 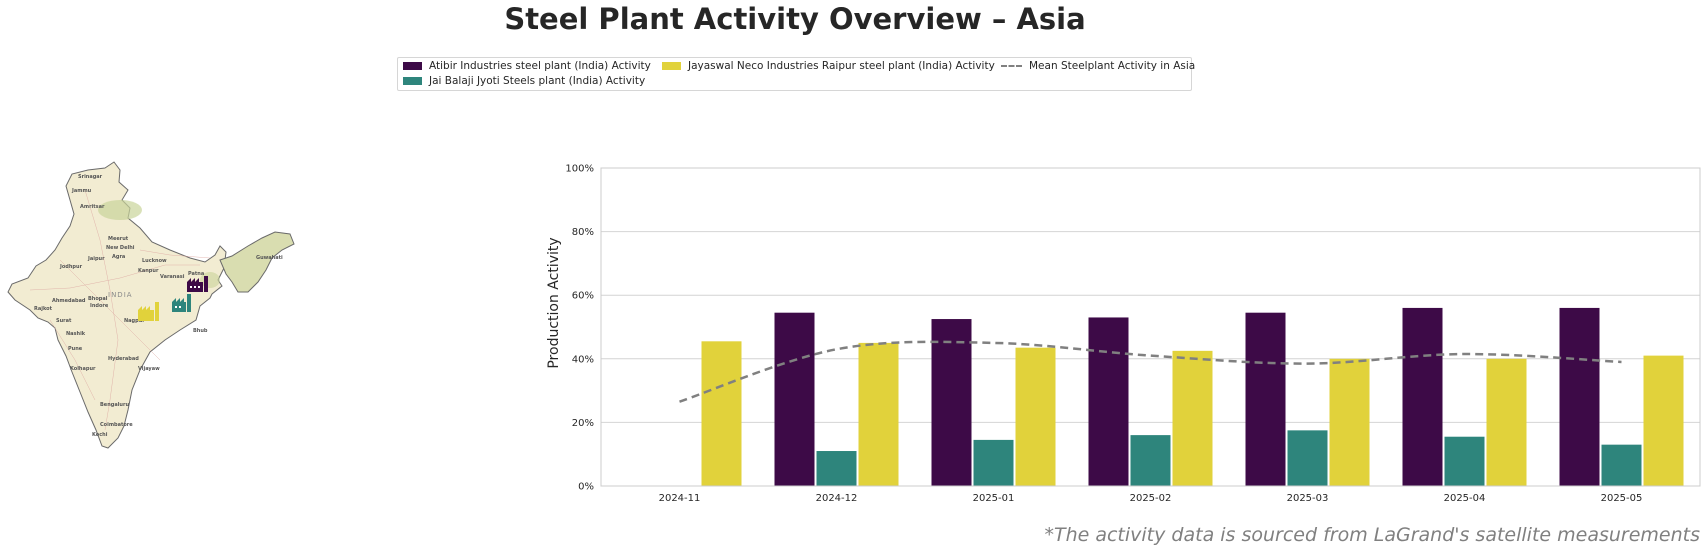 I want to click on x-tick-label: 2024-11, so click(x=680, y=498).